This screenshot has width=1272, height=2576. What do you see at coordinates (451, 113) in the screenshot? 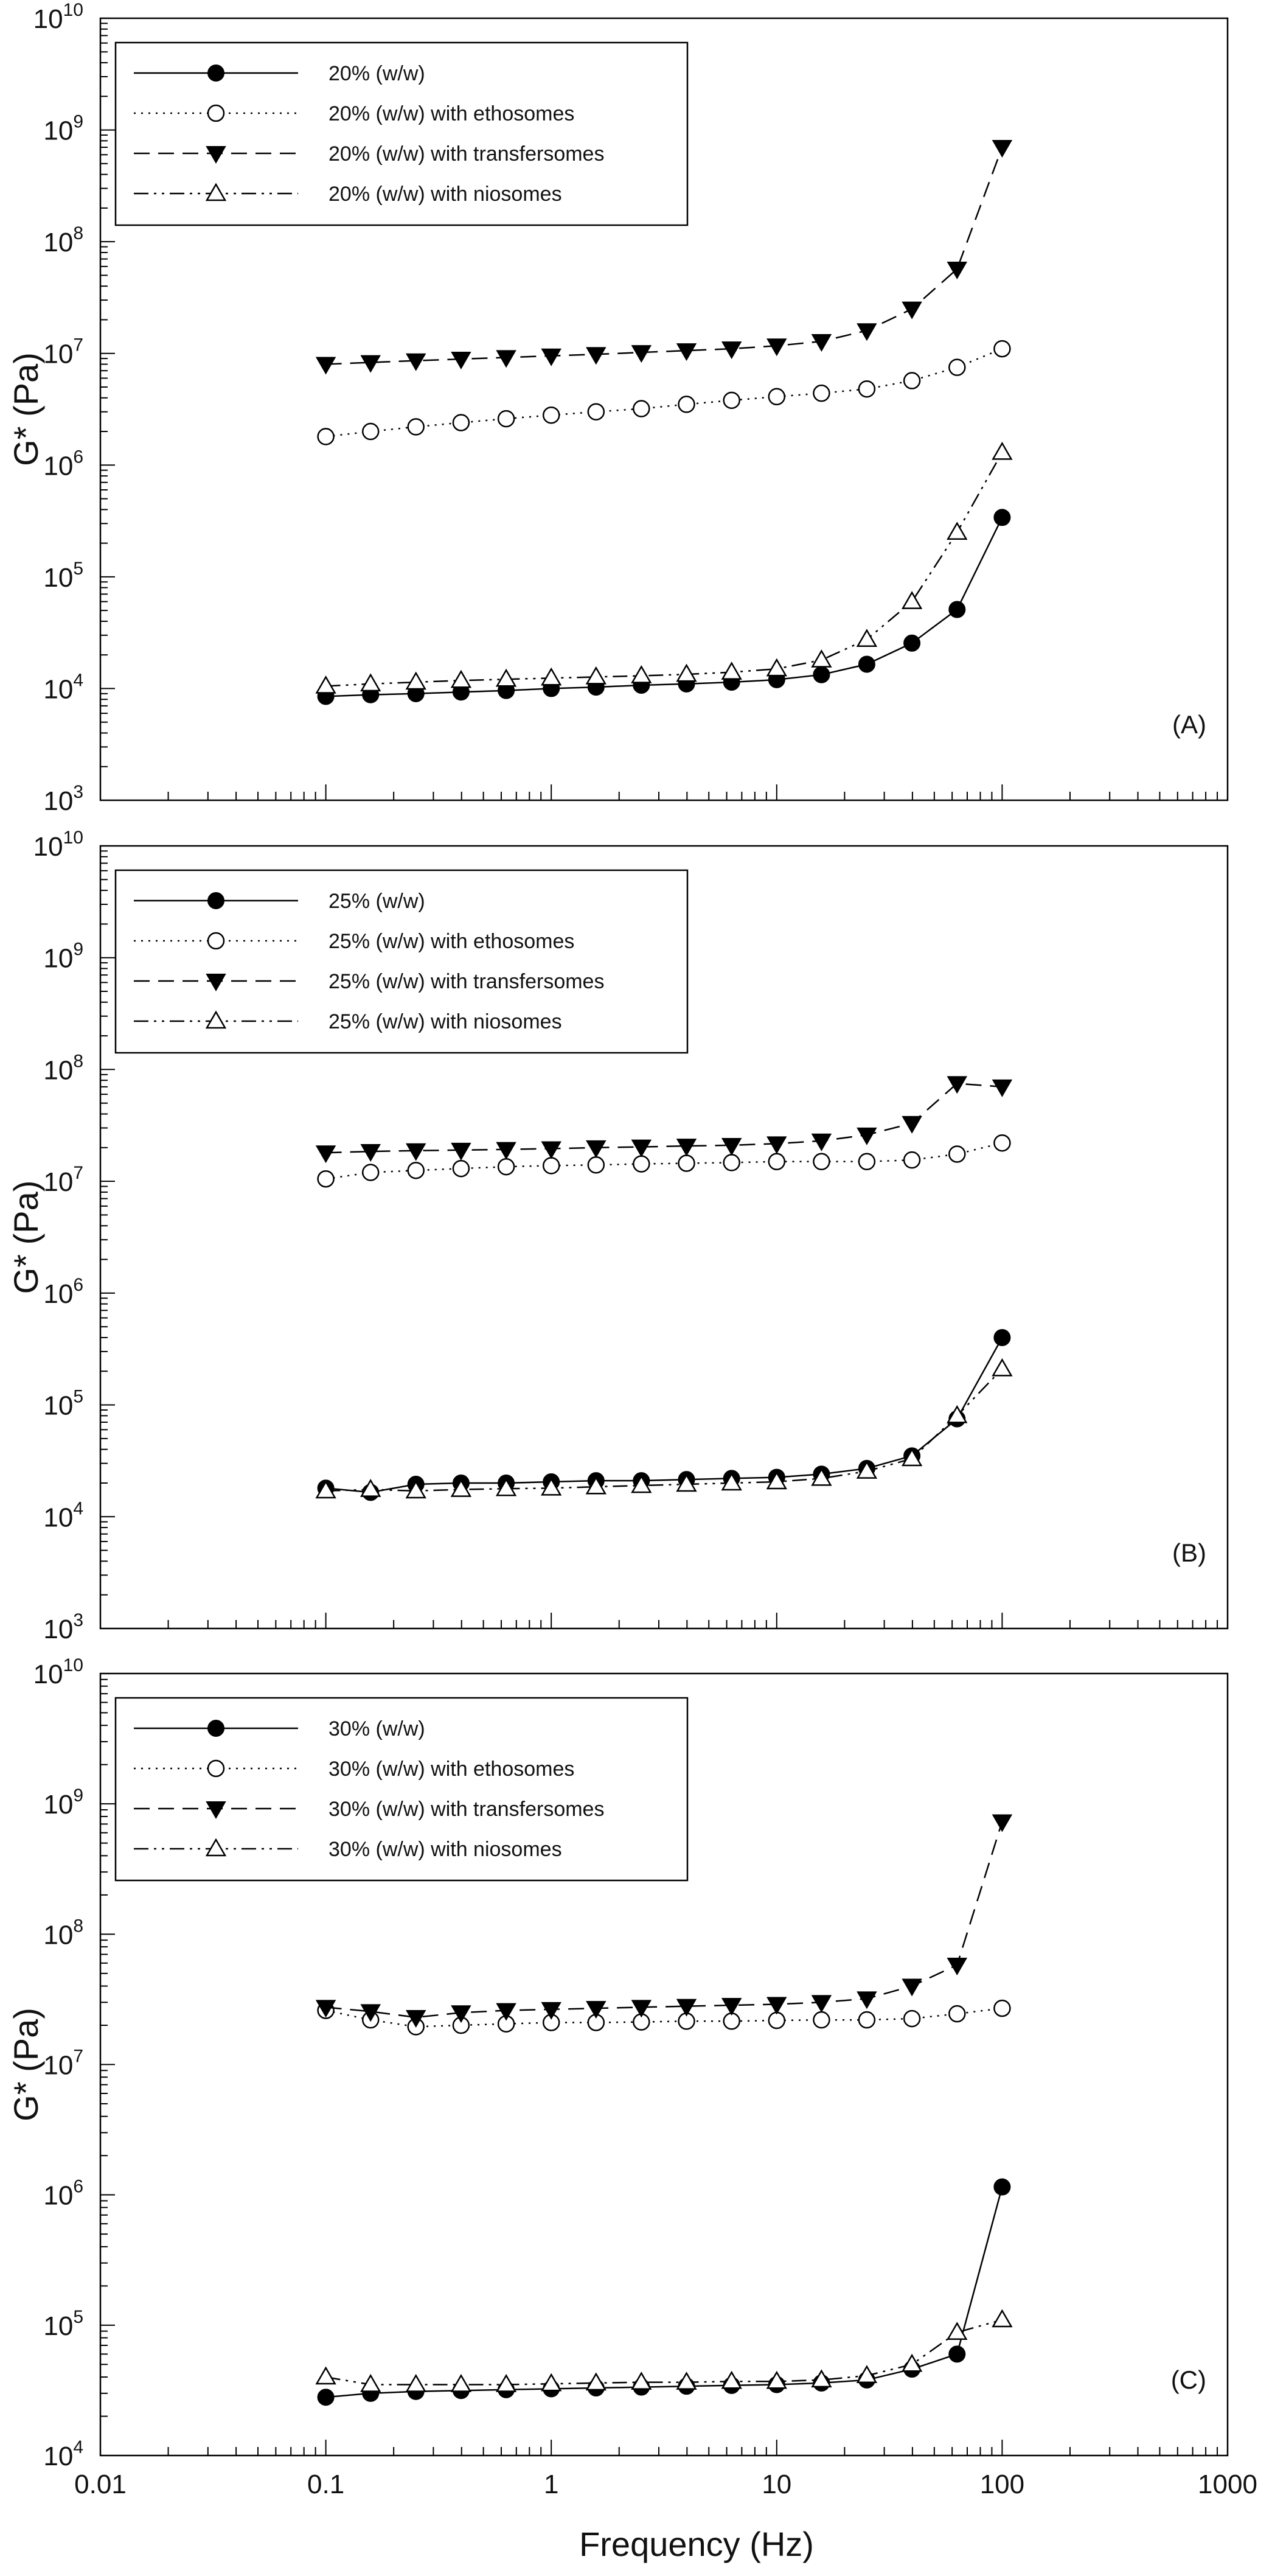
I see `legend-label: 20% (w/w) with ethosomes` at bounding box center [451, 113].